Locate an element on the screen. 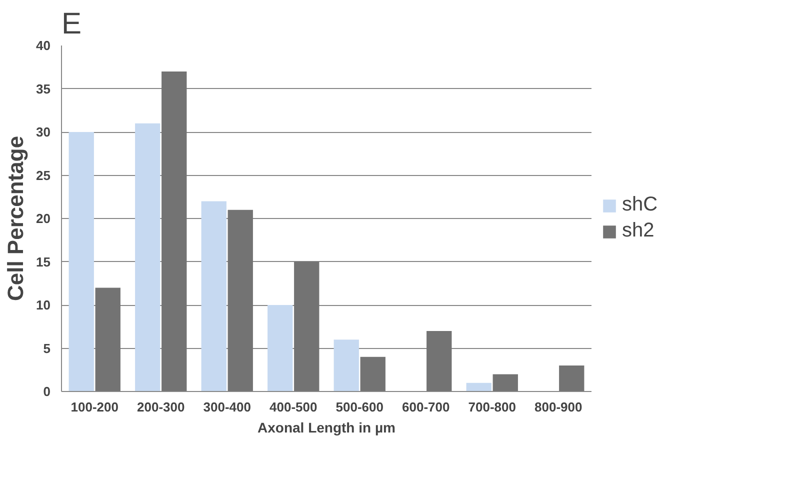 The image size is (792, 496). y-tick-label: 35 is located at coordinates (43, 88).